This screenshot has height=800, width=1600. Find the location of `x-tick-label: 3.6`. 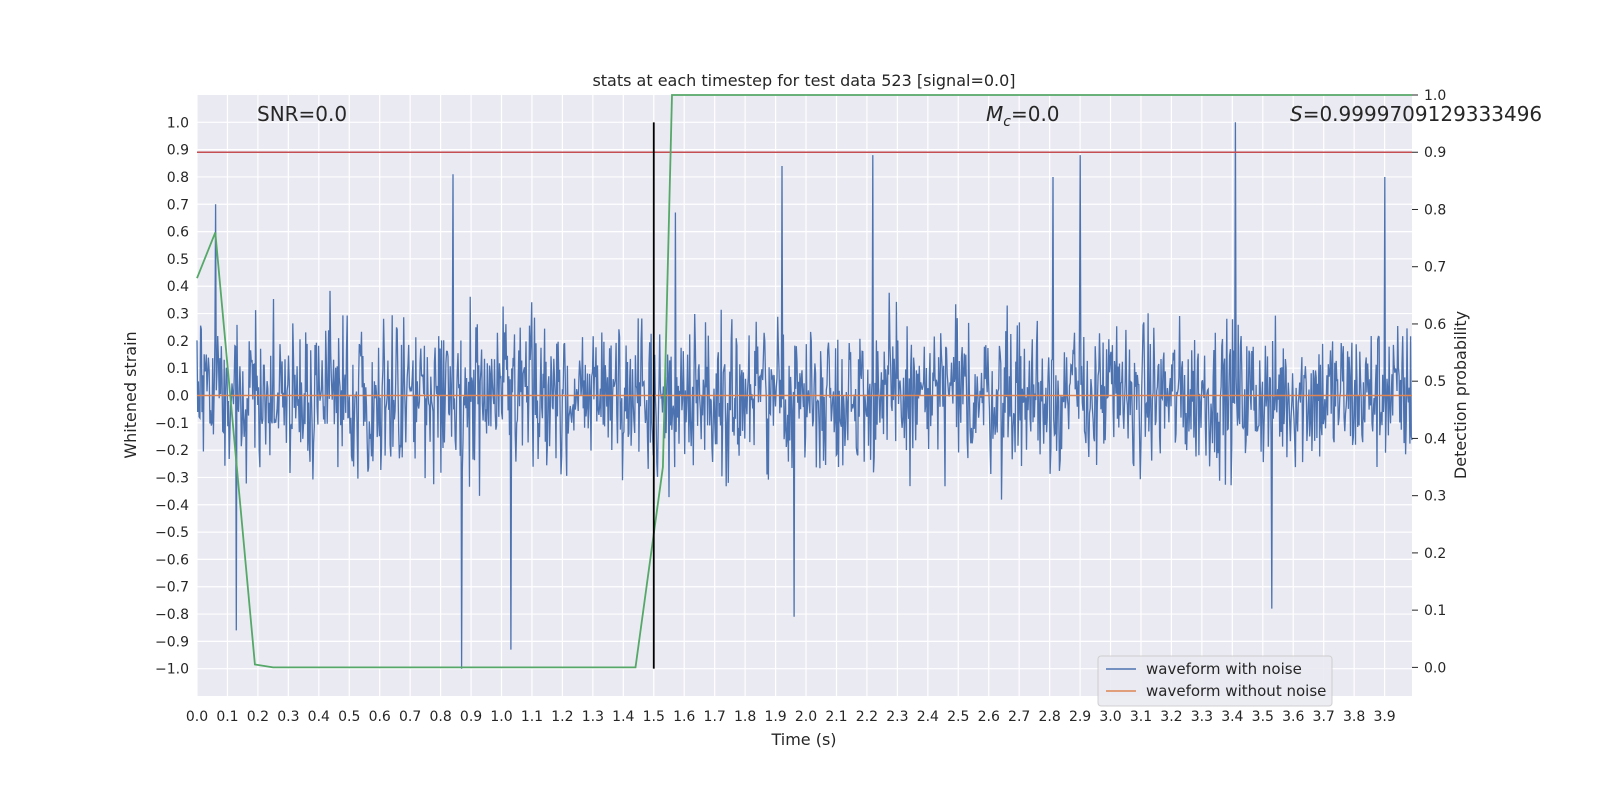

x-tick-label: 3.6 is located at coordinates (1293, 717).